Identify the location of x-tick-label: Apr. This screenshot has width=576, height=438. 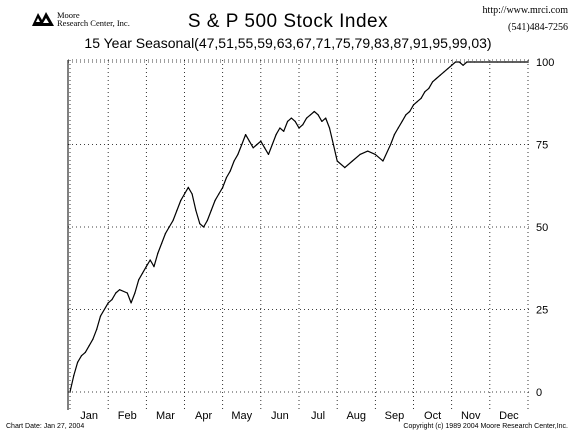
(203, 416).